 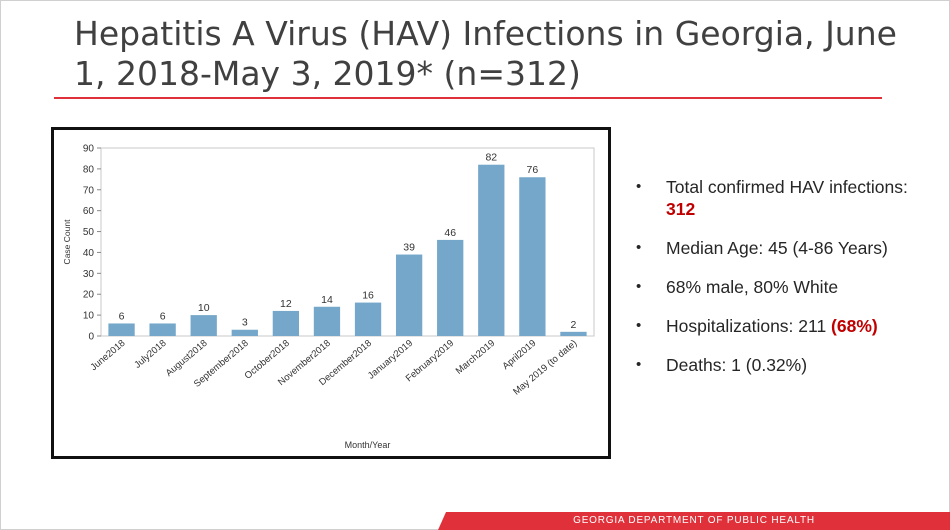 What do you see at coordinates (89, 190) in the screenshot?
I see `y-tick-label: 70` at bounding box center [89, 190].